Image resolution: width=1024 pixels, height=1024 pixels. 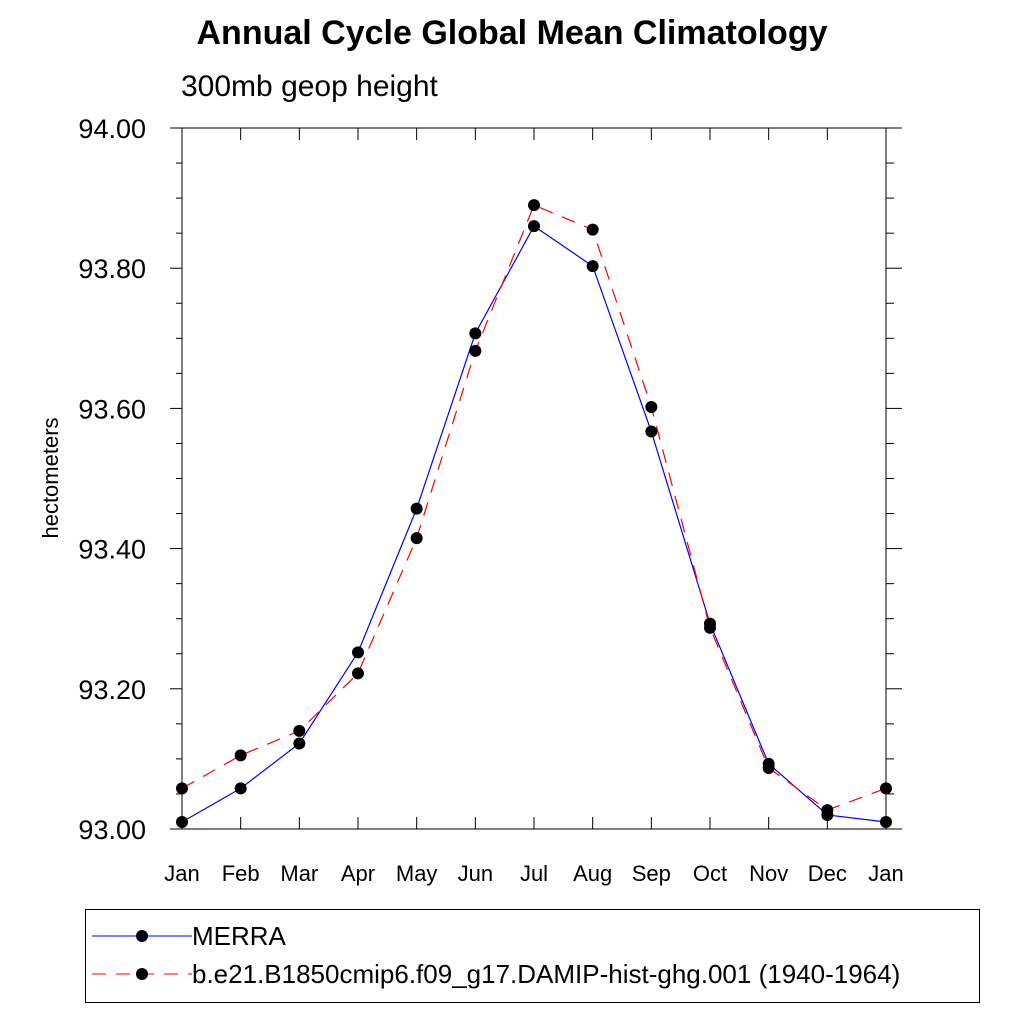 What do you see at coordinates (651, 873) in the screenshot?
I see `x-tick-label: Sep` at bounding box center [651, 873].